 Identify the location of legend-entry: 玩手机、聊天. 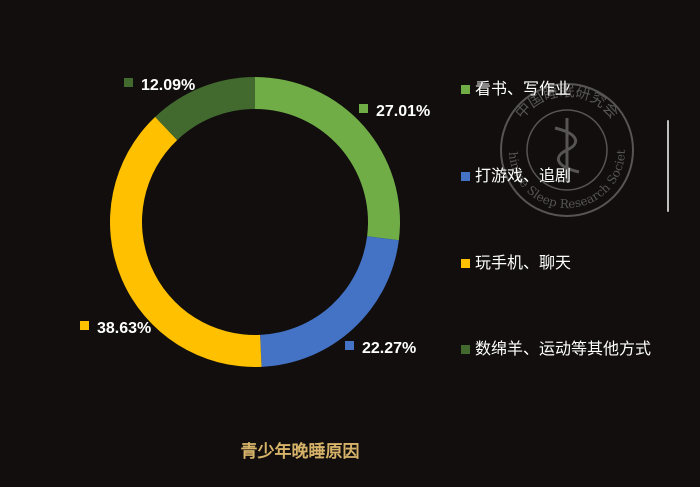
(523, 262).